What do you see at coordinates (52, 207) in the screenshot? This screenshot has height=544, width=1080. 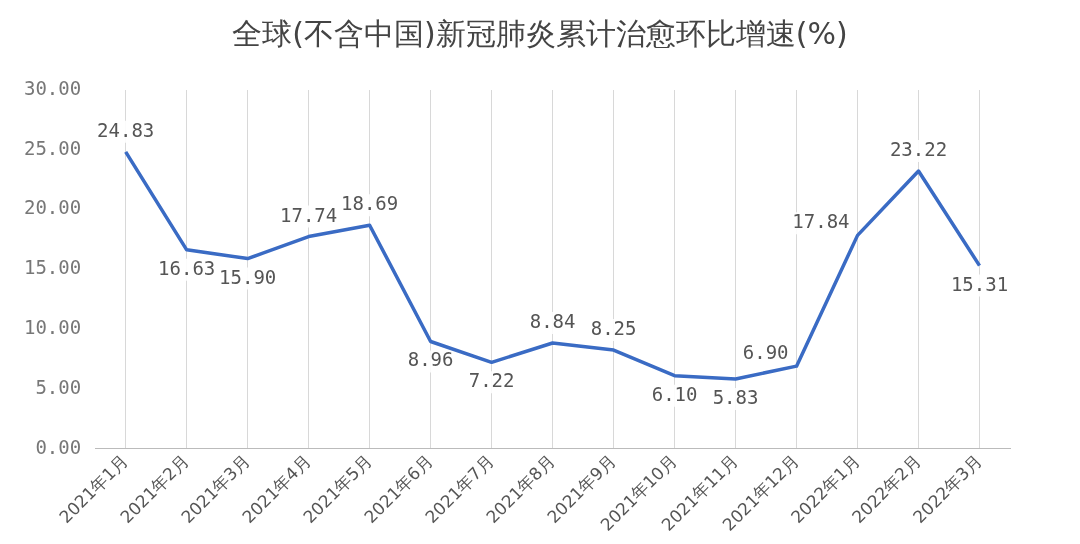 I see `y-tick-label: 20.00` at bounding box center [52, 207].